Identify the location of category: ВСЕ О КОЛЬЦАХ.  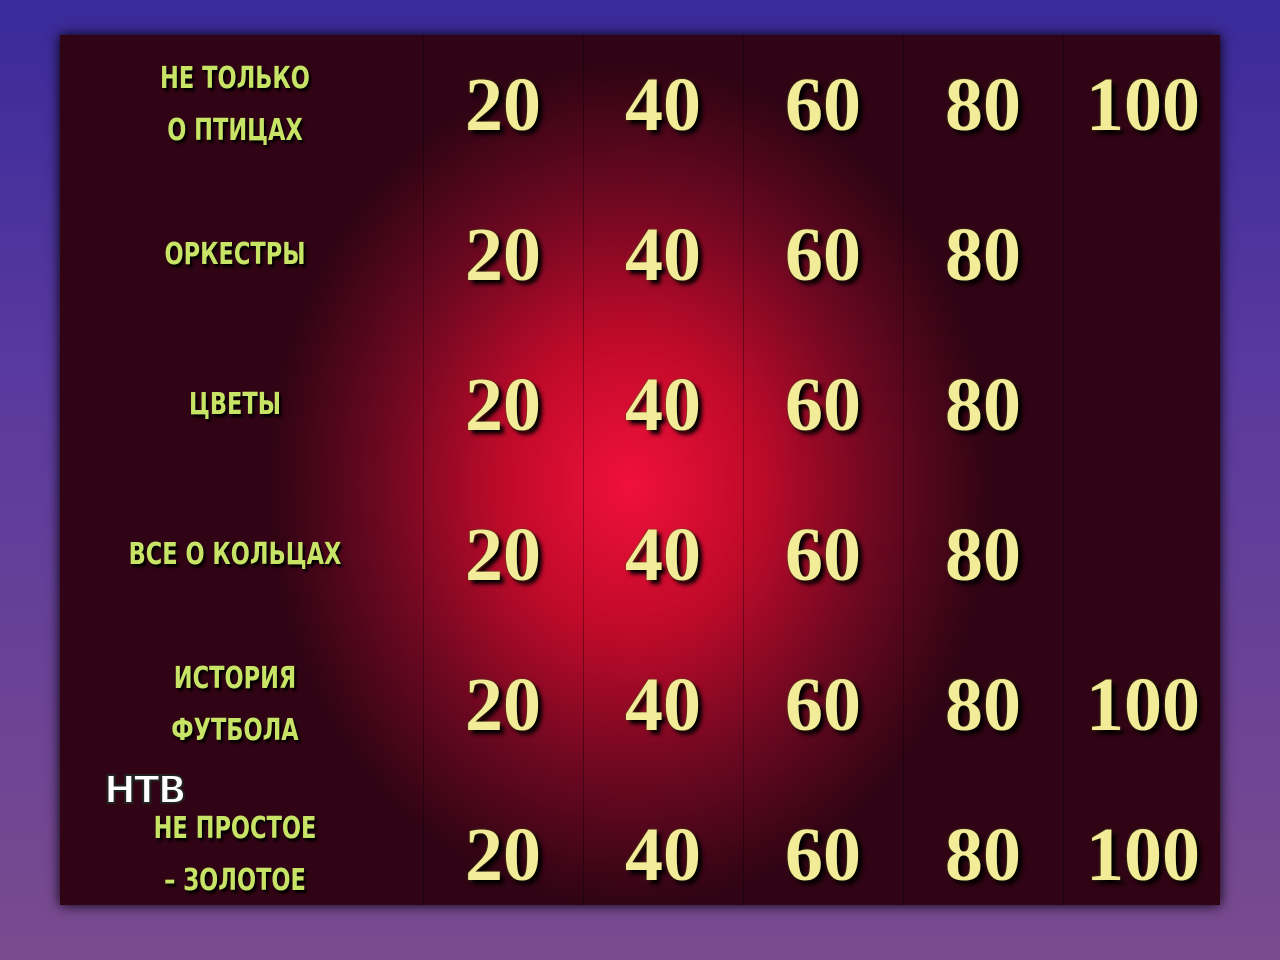
(235, 555).